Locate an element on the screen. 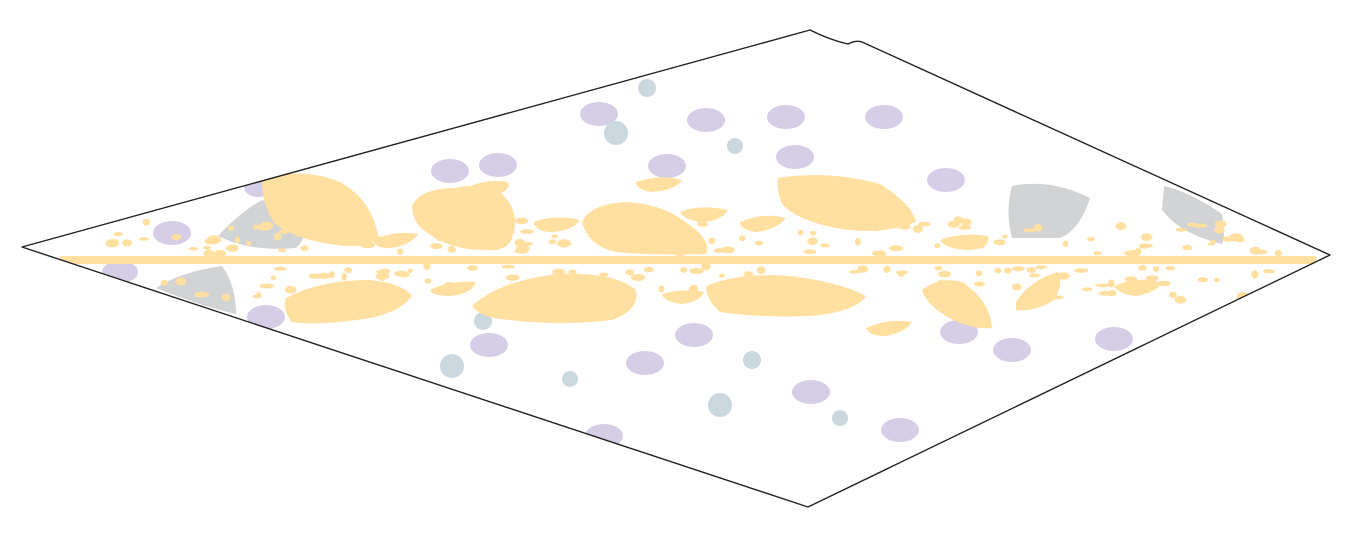  speckle-group is located at coordinates (693, 260).